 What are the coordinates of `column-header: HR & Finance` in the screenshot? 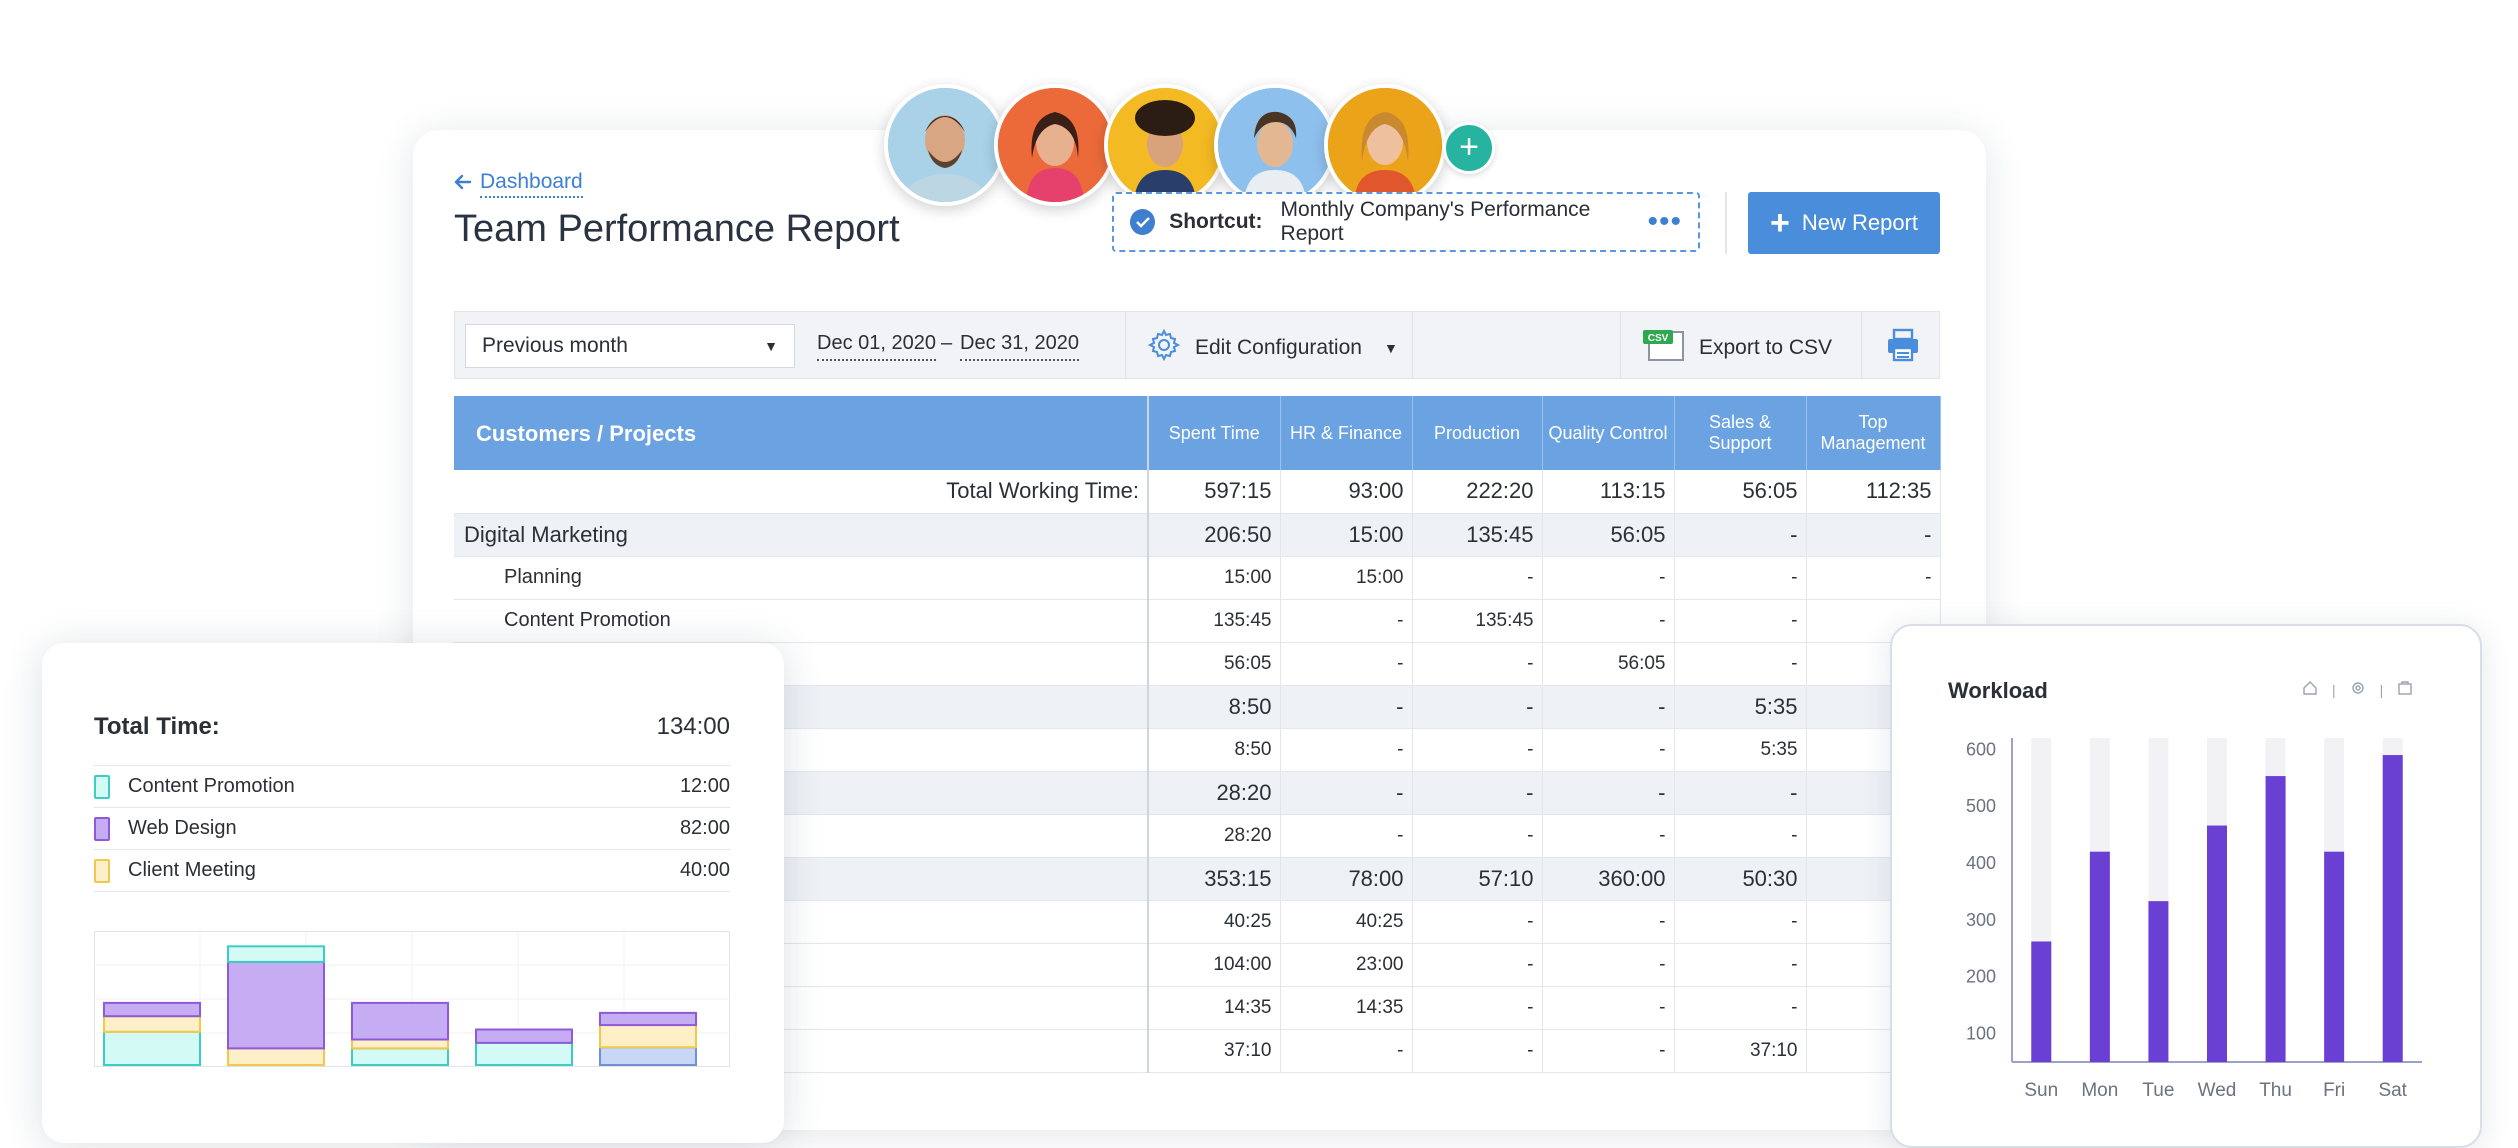 It's located at (1346, 433).